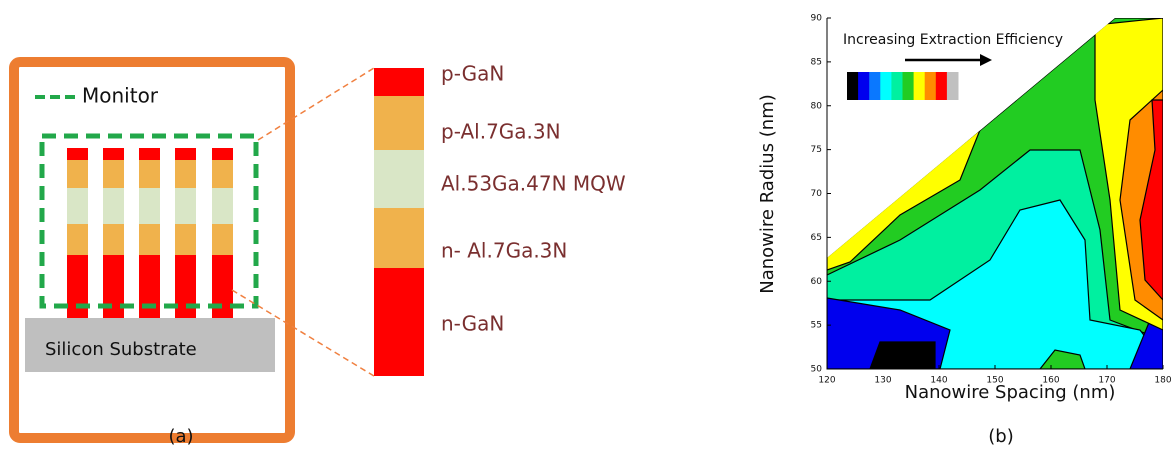  What do you see at coordinates (938, 381) in the screenshot?
I see `x-tick-label: 140` at bounding box center [938, 381].